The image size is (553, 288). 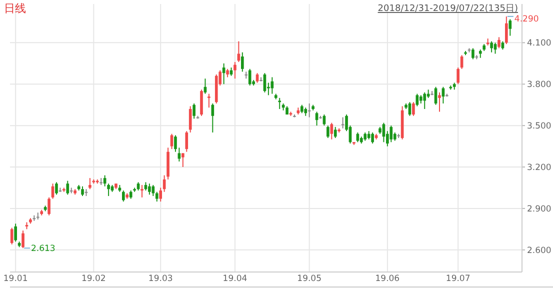 I want to click on x-tick-label: 19.05, so click(x=309, y=279).